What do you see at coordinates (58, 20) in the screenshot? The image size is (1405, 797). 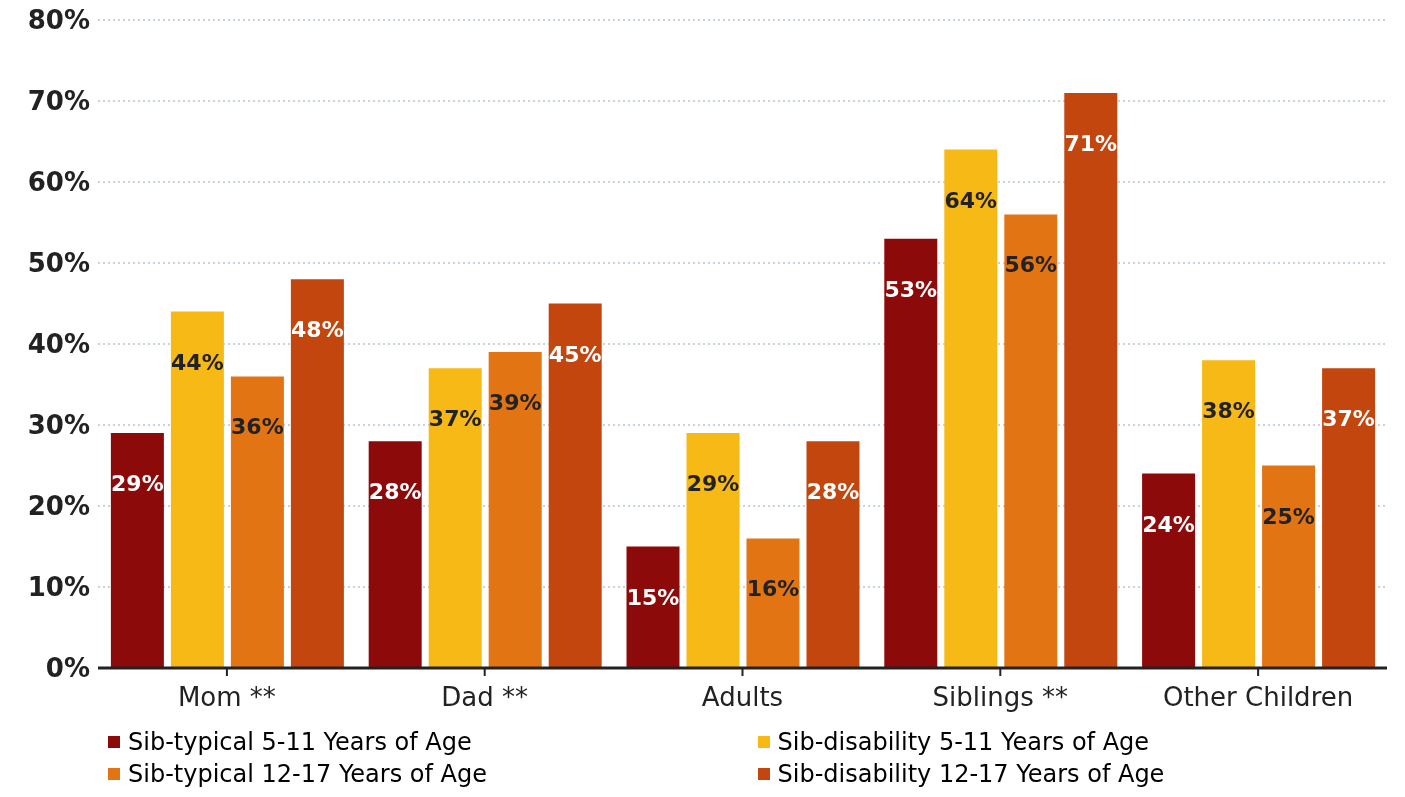 I see `y-tick-label: 80%` at bounding box center [58, 20].